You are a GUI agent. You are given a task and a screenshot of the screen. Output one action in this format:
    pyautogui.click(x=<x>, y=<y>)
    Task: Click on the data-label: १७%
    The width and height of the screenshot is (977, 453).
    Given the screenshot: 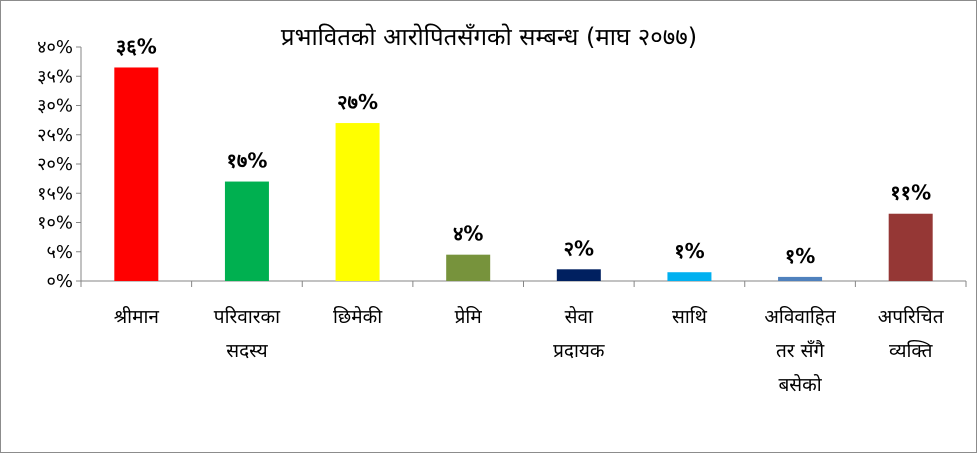 What is the action you would take?
    pyautogui.click(x=247, y=161)
    